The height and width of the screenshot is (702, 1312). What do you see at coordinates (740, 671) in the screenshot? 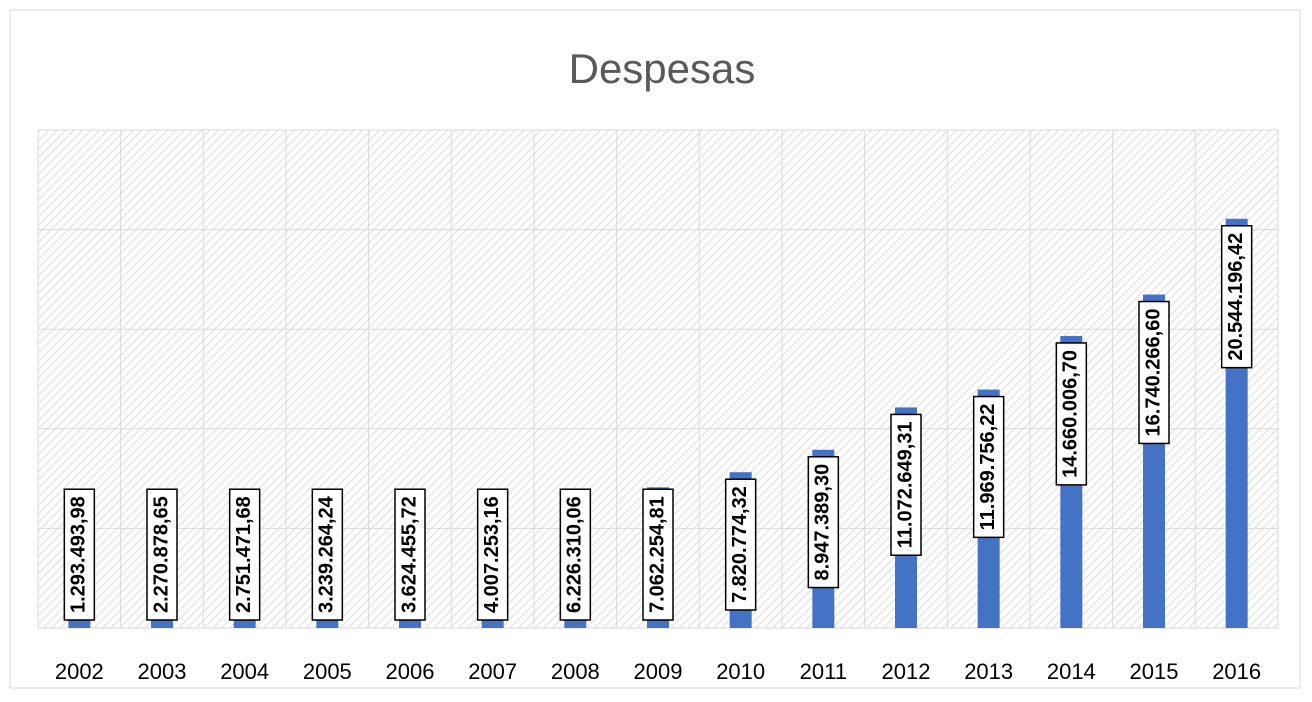
I see `x-tick-label: 2010` at bounding box center [740, 671].